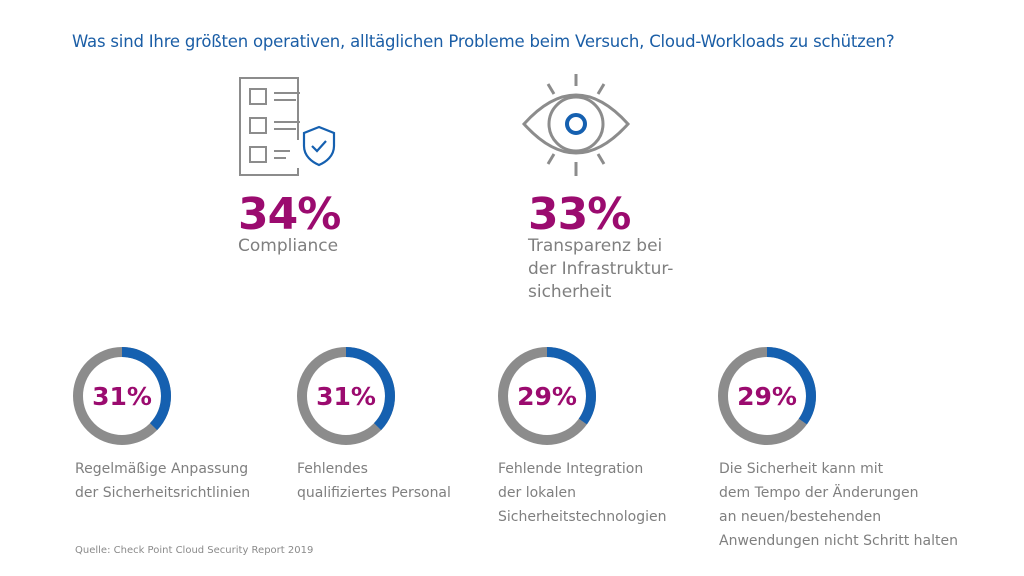 The width and height of the screenshot is (1024, 576). I want to click on label-line: Die Sicherheit kann mit, so click(801, 469).